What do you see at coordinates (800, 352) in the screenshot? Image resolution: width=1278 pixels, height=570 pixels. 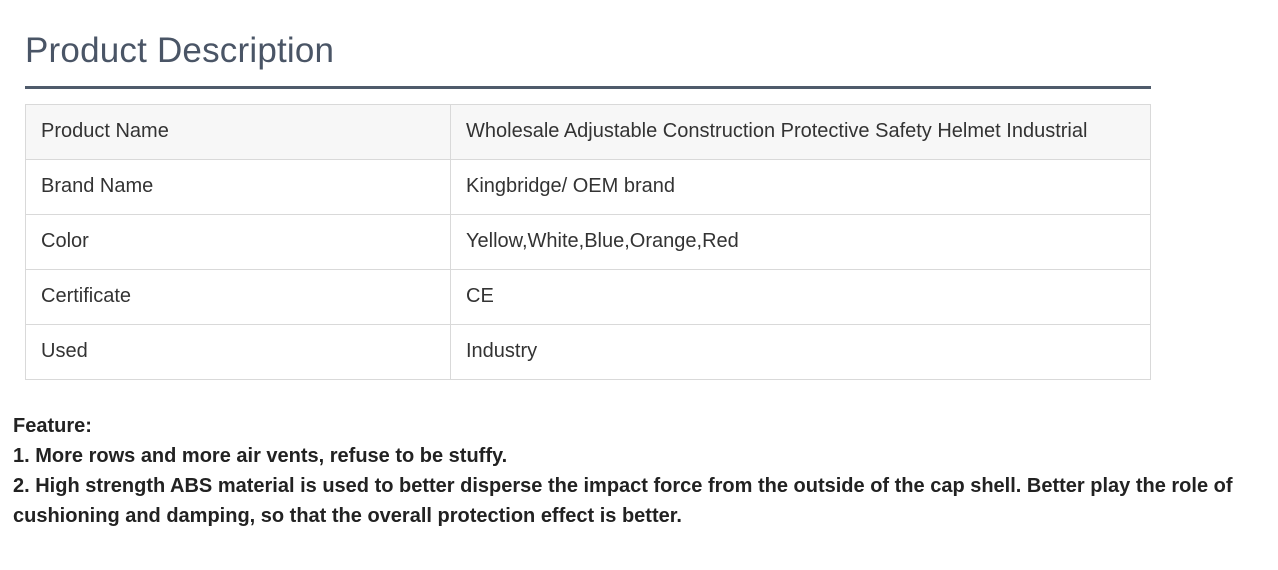 I see `spec-value-used: Industry` at bounding box center [800, 352].